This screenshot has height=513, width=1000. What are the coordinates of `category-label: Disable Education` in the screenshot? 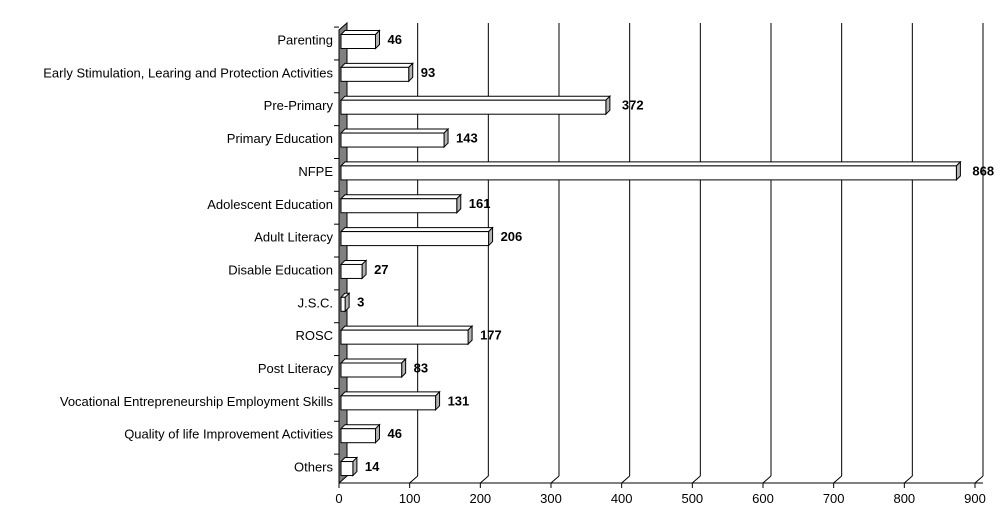 It's located at (280, 269).